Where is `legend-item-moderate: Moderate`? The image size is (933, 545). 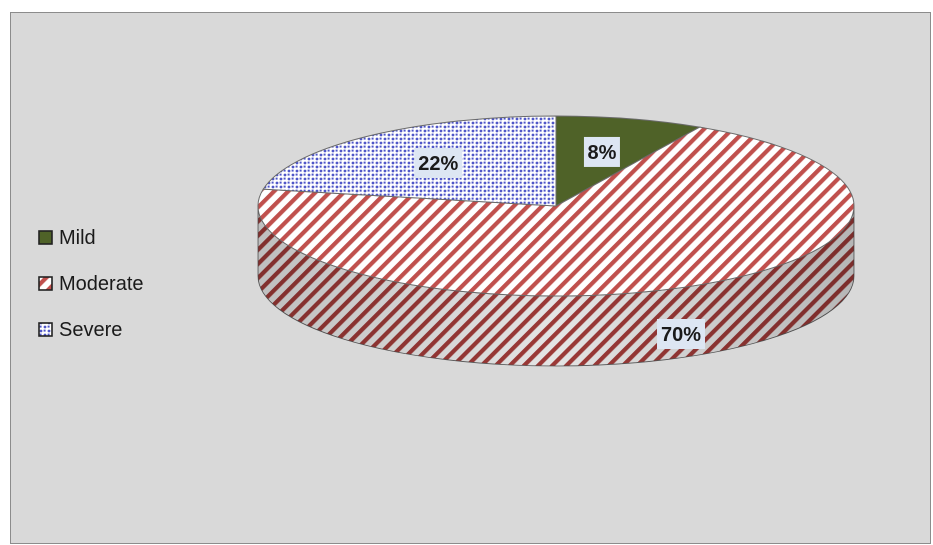 legend-item-moderate: Moderate is located at coordinates (91, 284).